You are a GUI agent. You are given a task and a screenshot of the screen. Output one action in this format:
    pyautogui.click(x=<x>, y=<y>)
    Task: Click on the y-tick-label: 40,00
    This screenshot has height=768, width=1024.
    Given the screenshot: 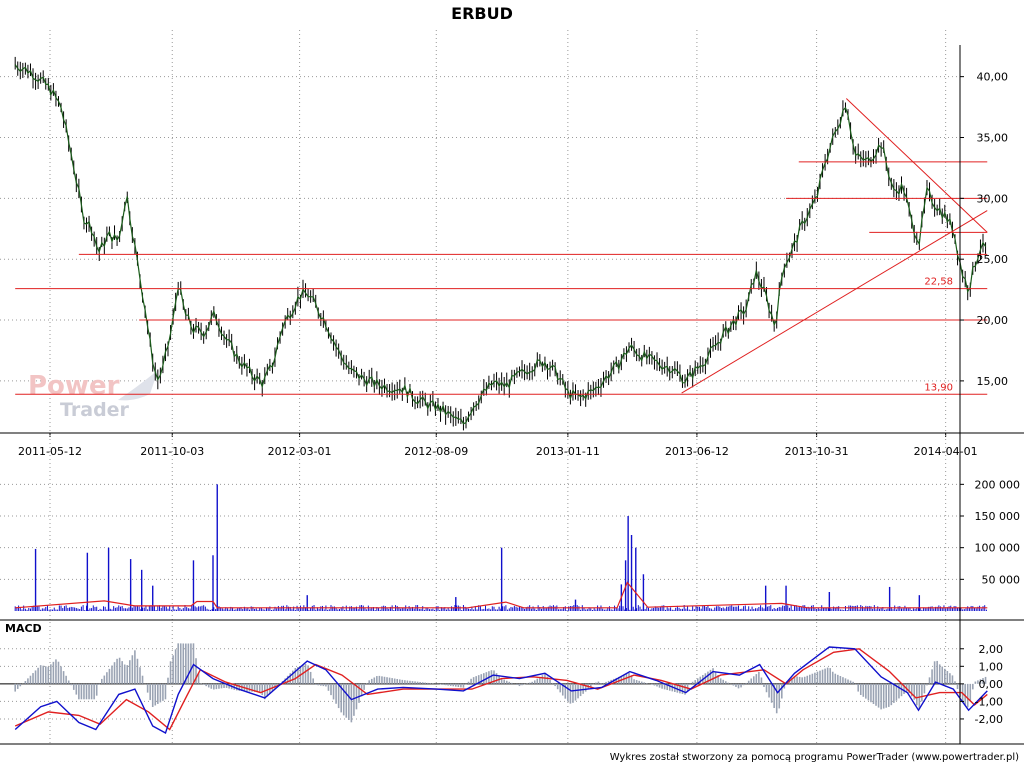 What is the action you would take?
    pyautogui.click(x=993, y=77)
    